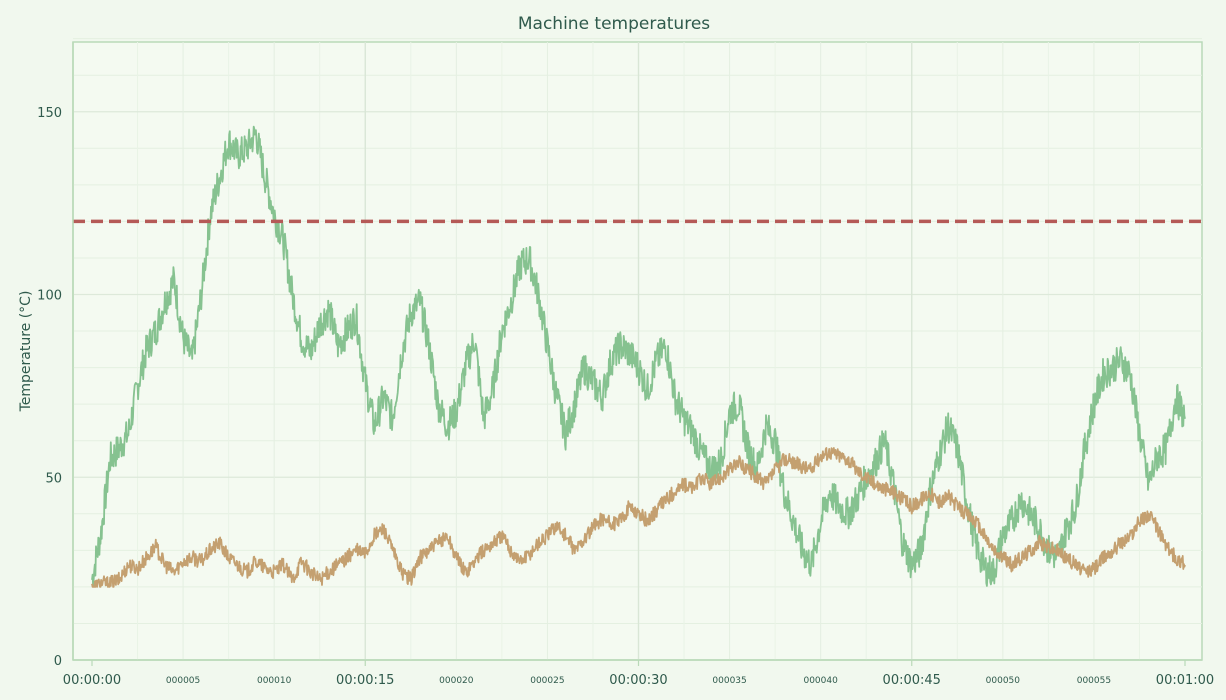 Image resolution: width=1226 pixels, height=700 pixels. What do you see at coordinates (1185, 680) in the screenshot?
I see `x-tick-label: 00:01:00` at bounding box center [1185, 680].